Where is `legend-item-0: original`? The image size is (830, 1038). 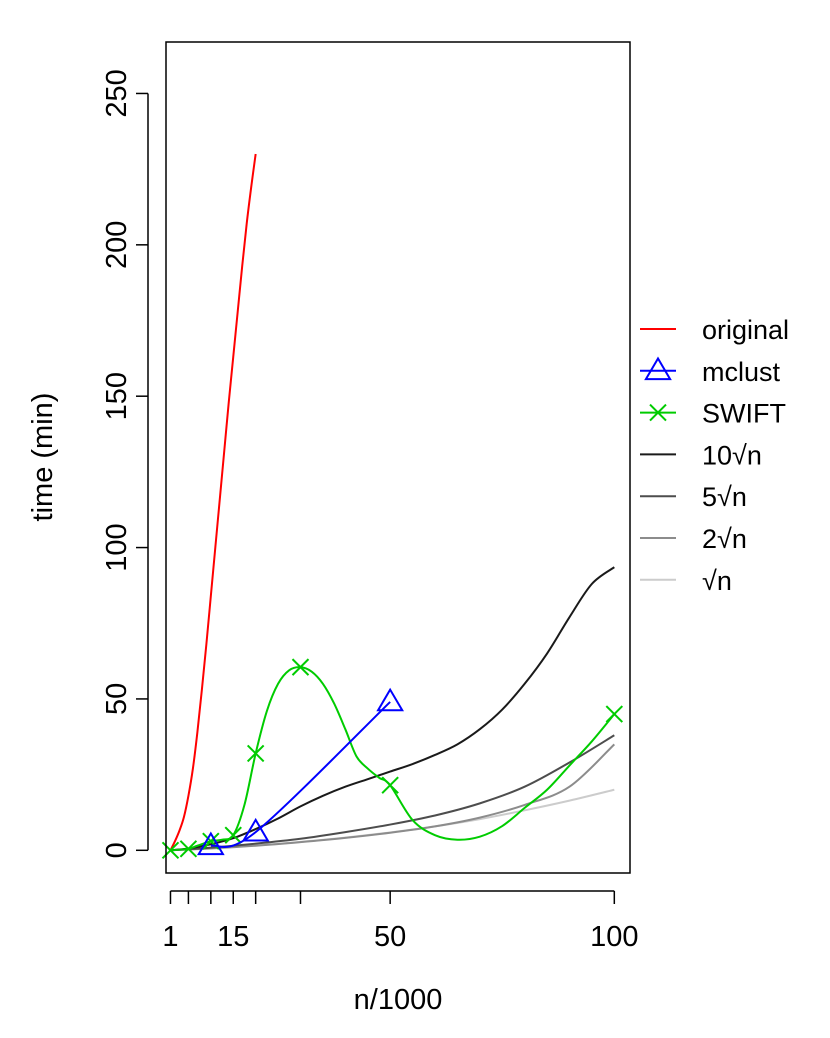
legend-item-0: original is located at coordinates (714, 330).